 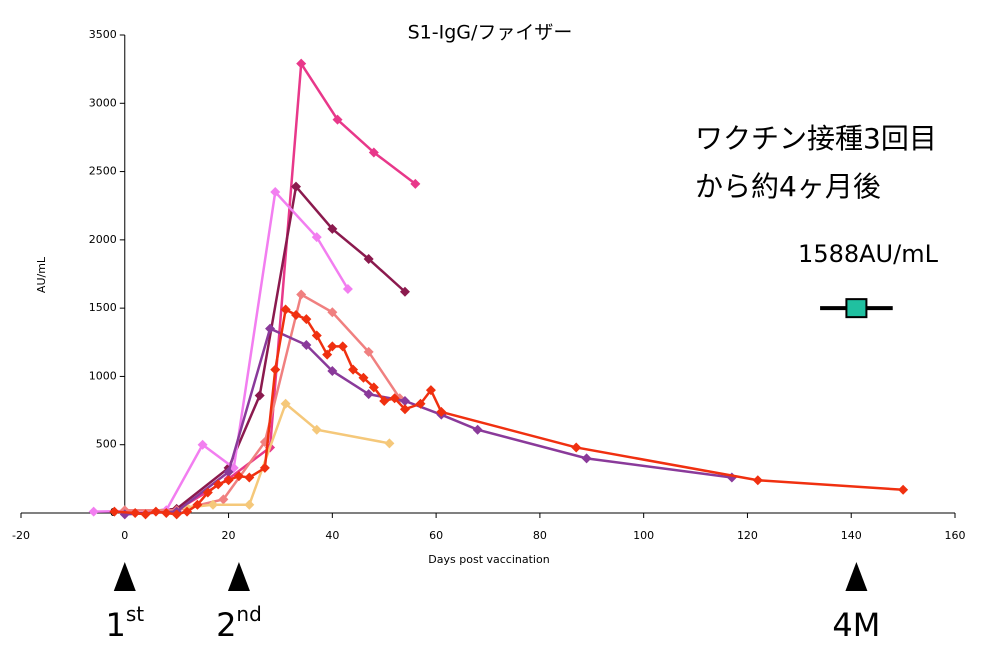 What do you see at coordinates (103, 102) in the screenshot?
I see `y-tick-label: 3000` at bounding box center [103, 102].